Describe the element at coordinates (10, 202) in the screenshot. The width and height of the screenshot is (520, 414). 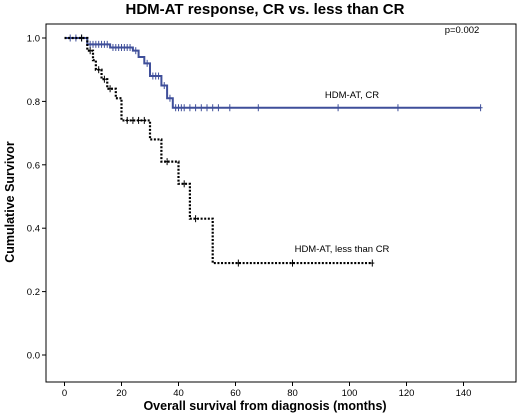
I see `y-axis-title: Cumulative Survivor` at that location.